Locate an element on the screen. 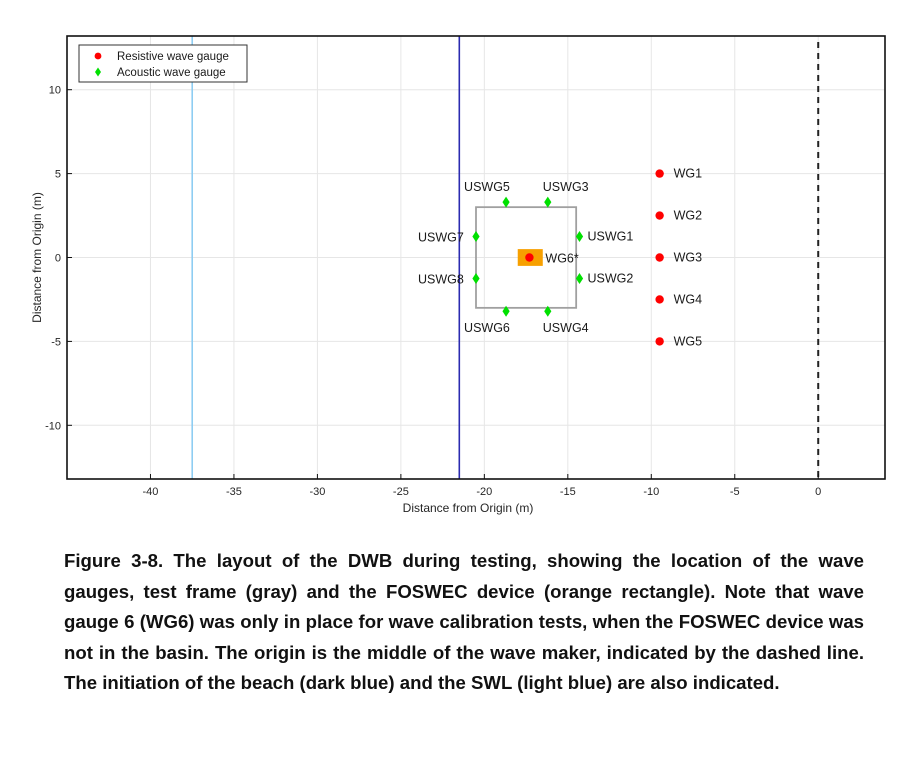 The height and width of the screenshot is (778, 912). x-tick-label: -10 is located at coordinates (651, 492).